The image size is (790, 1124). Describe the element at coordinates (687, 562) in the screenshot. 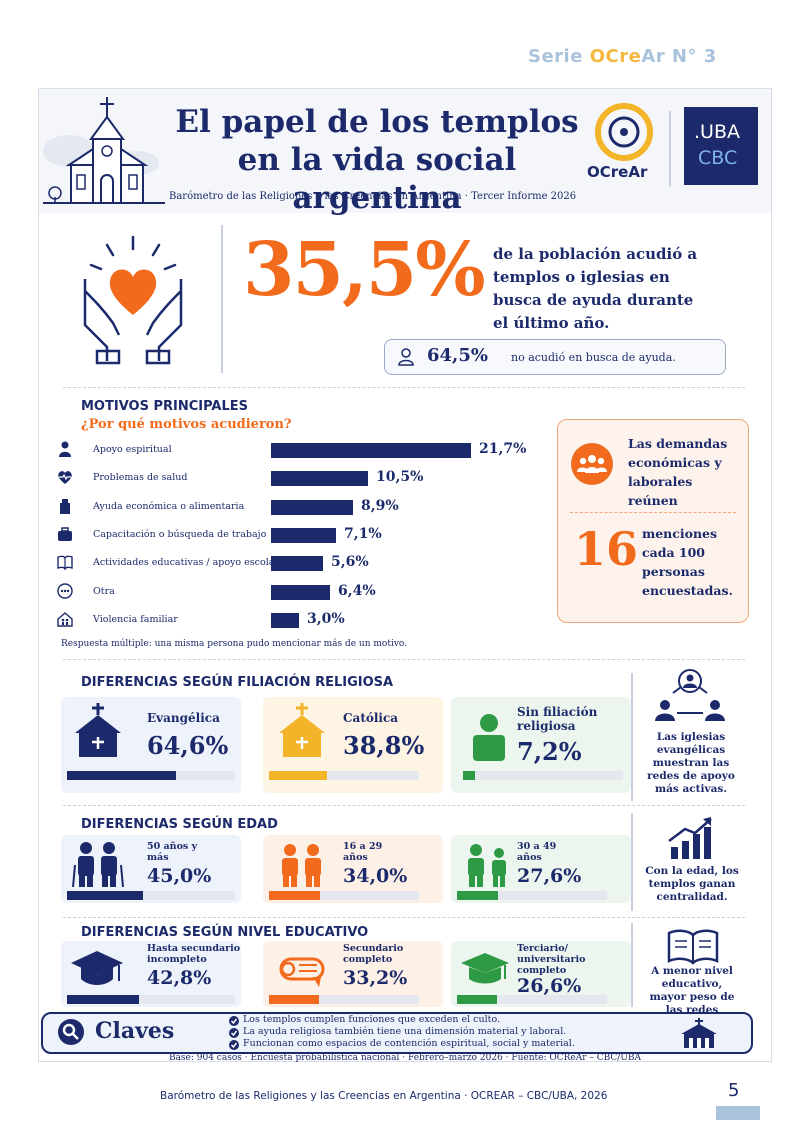

I see `menciones-text: menciones cada 100 personas encuestadas.` at that location.